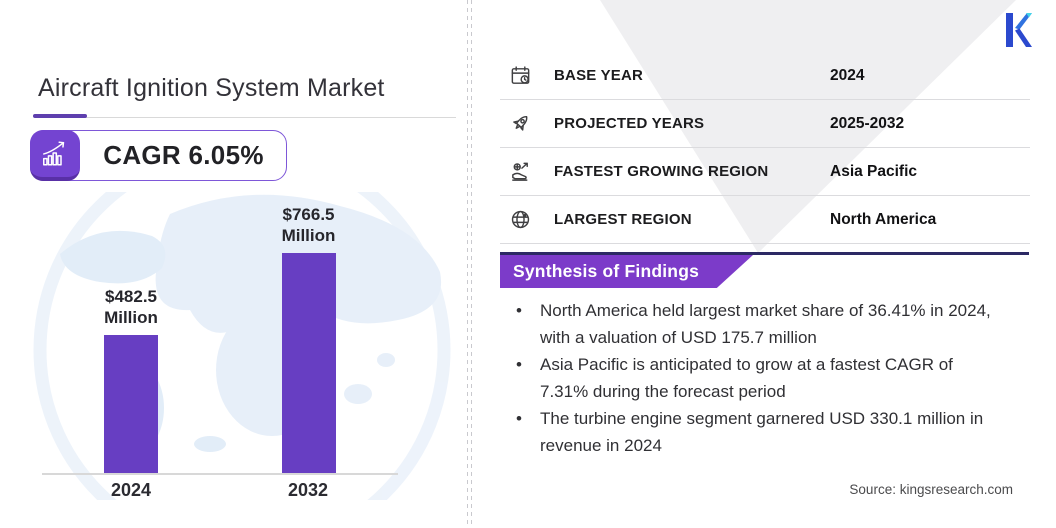 Image resolution: width=1056 pixels, height=528 pixels. What do you see at coordinates (765, 220) in the screenshot?
I see `fact-row-largest-region: LARGEST REGION North America` at bounding box center [765, 220].